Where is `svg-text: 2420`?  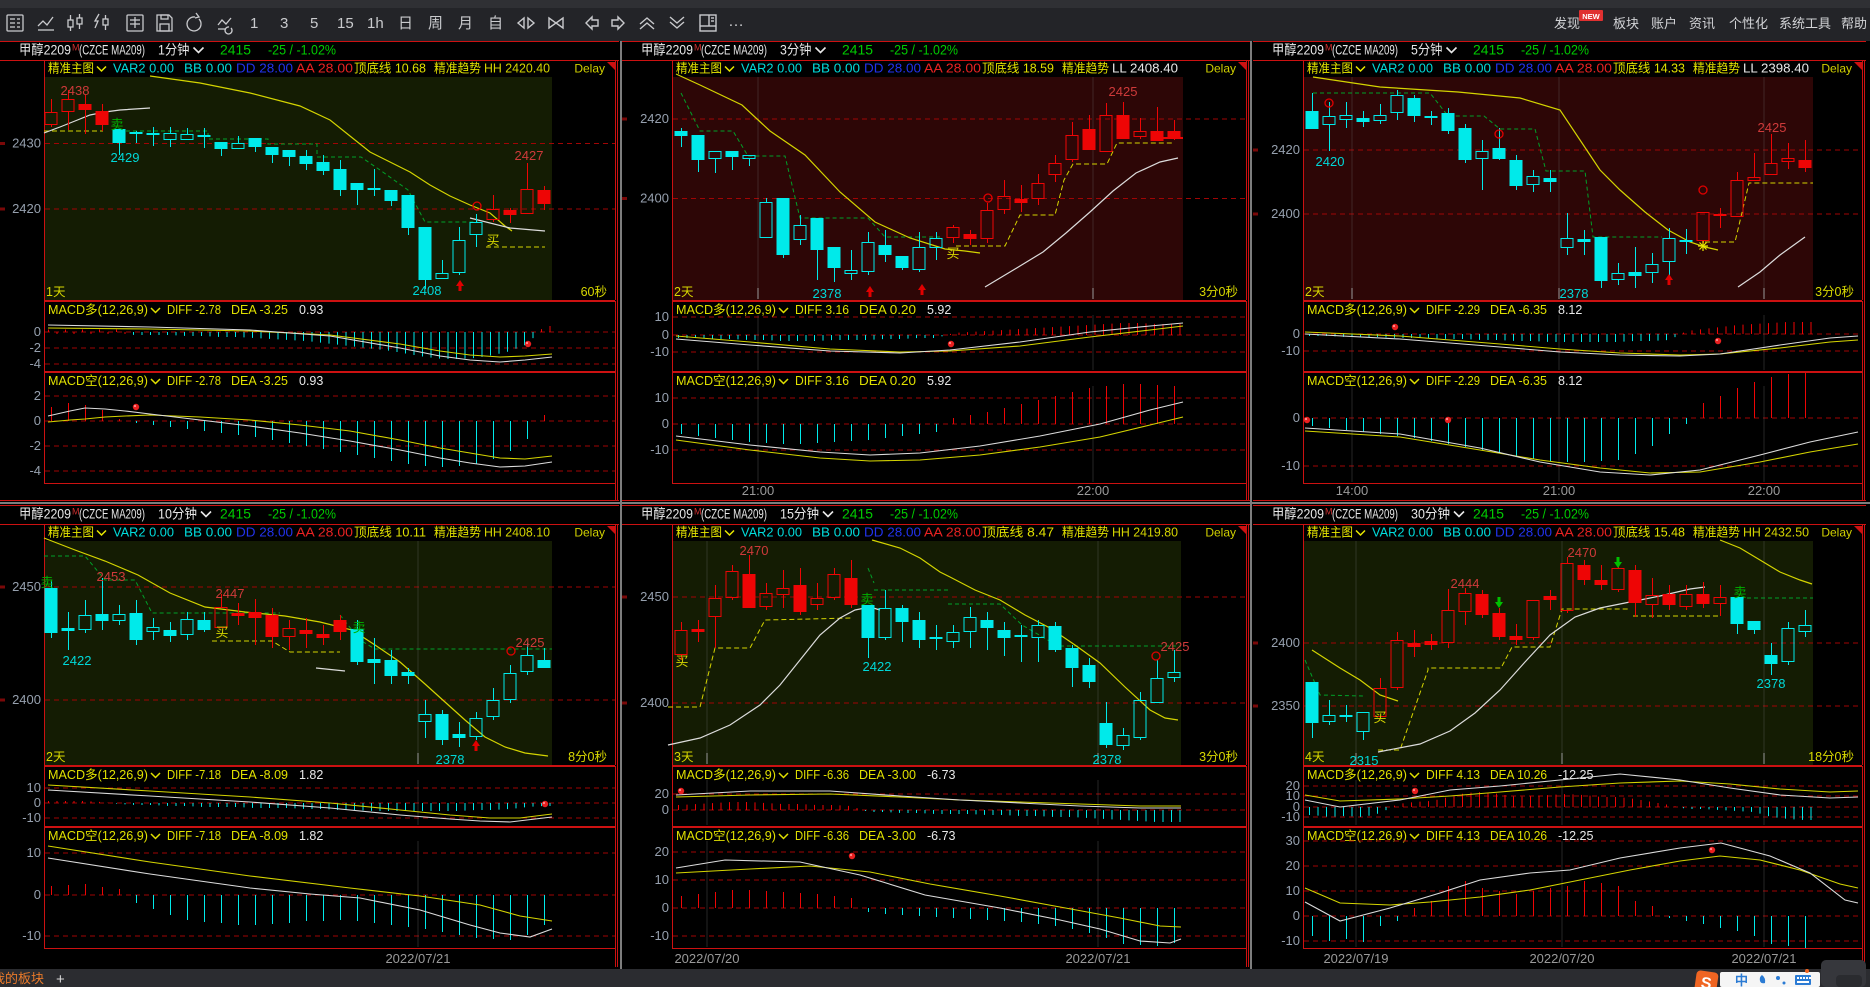
svg-text: 2420 is located at coordinates (1330, 161).